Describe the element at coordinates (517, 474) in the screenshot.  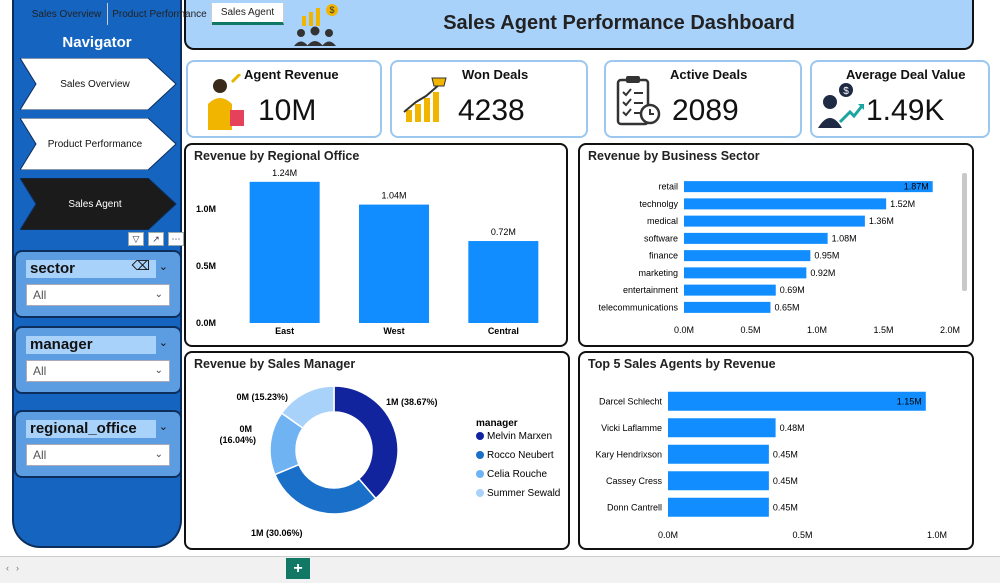
I see `legend-label: Celia Rouche` at that location.